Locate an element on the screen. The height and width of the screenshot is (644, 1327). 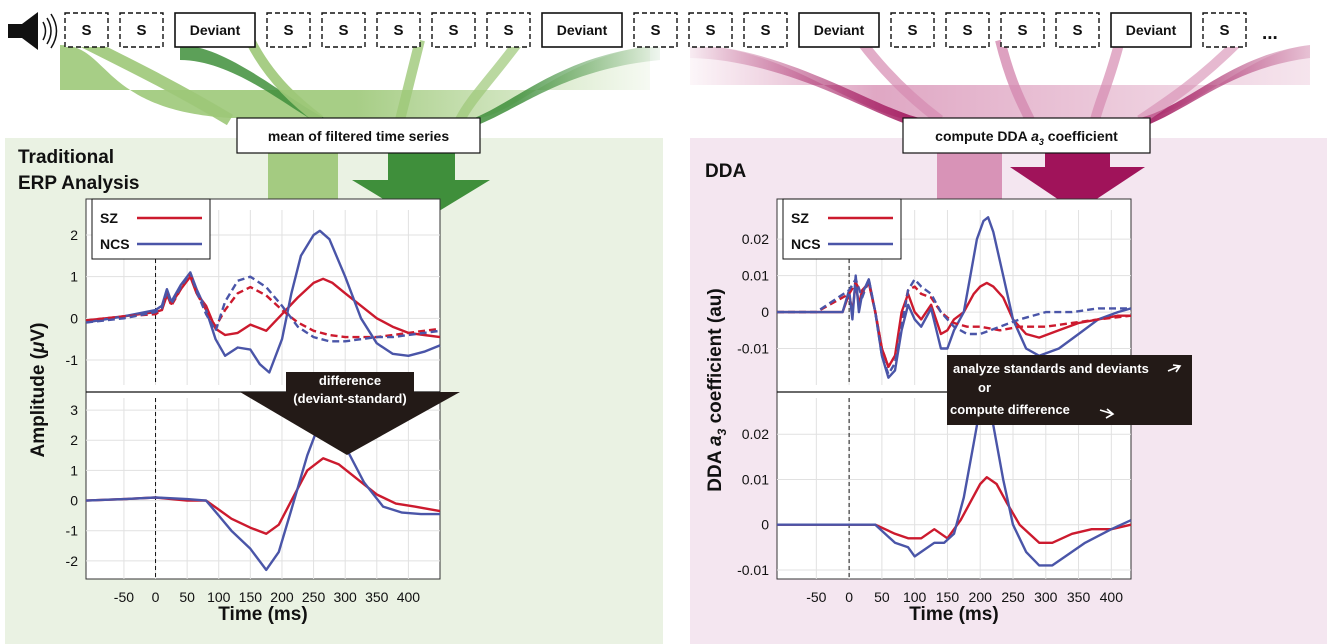
bottom-y-tick-label: -2 is located at coordinates (72, 561).